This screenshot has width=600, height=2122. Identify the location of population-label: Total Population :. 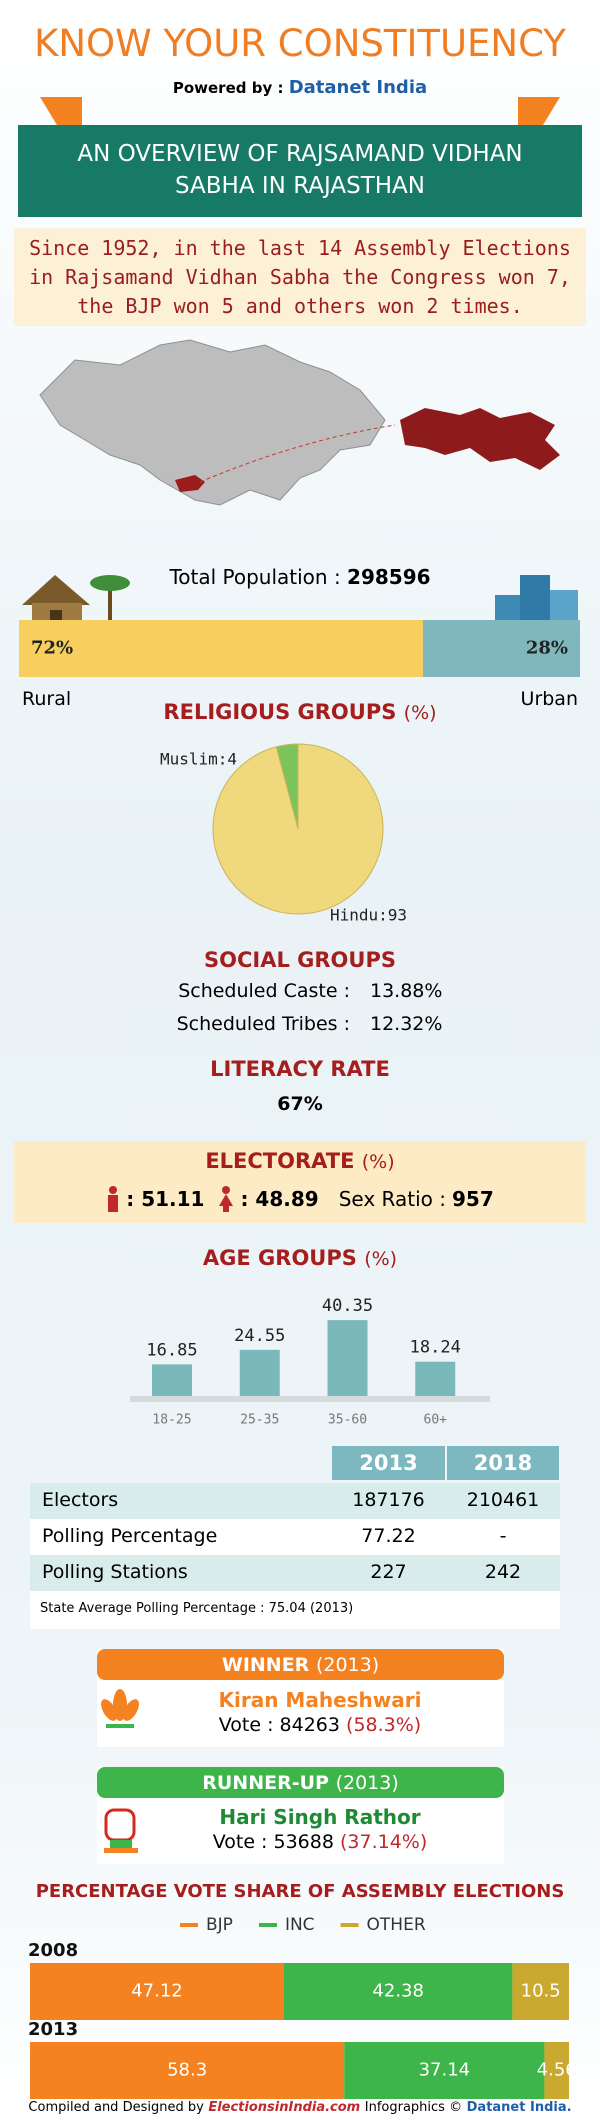
(255, 577).